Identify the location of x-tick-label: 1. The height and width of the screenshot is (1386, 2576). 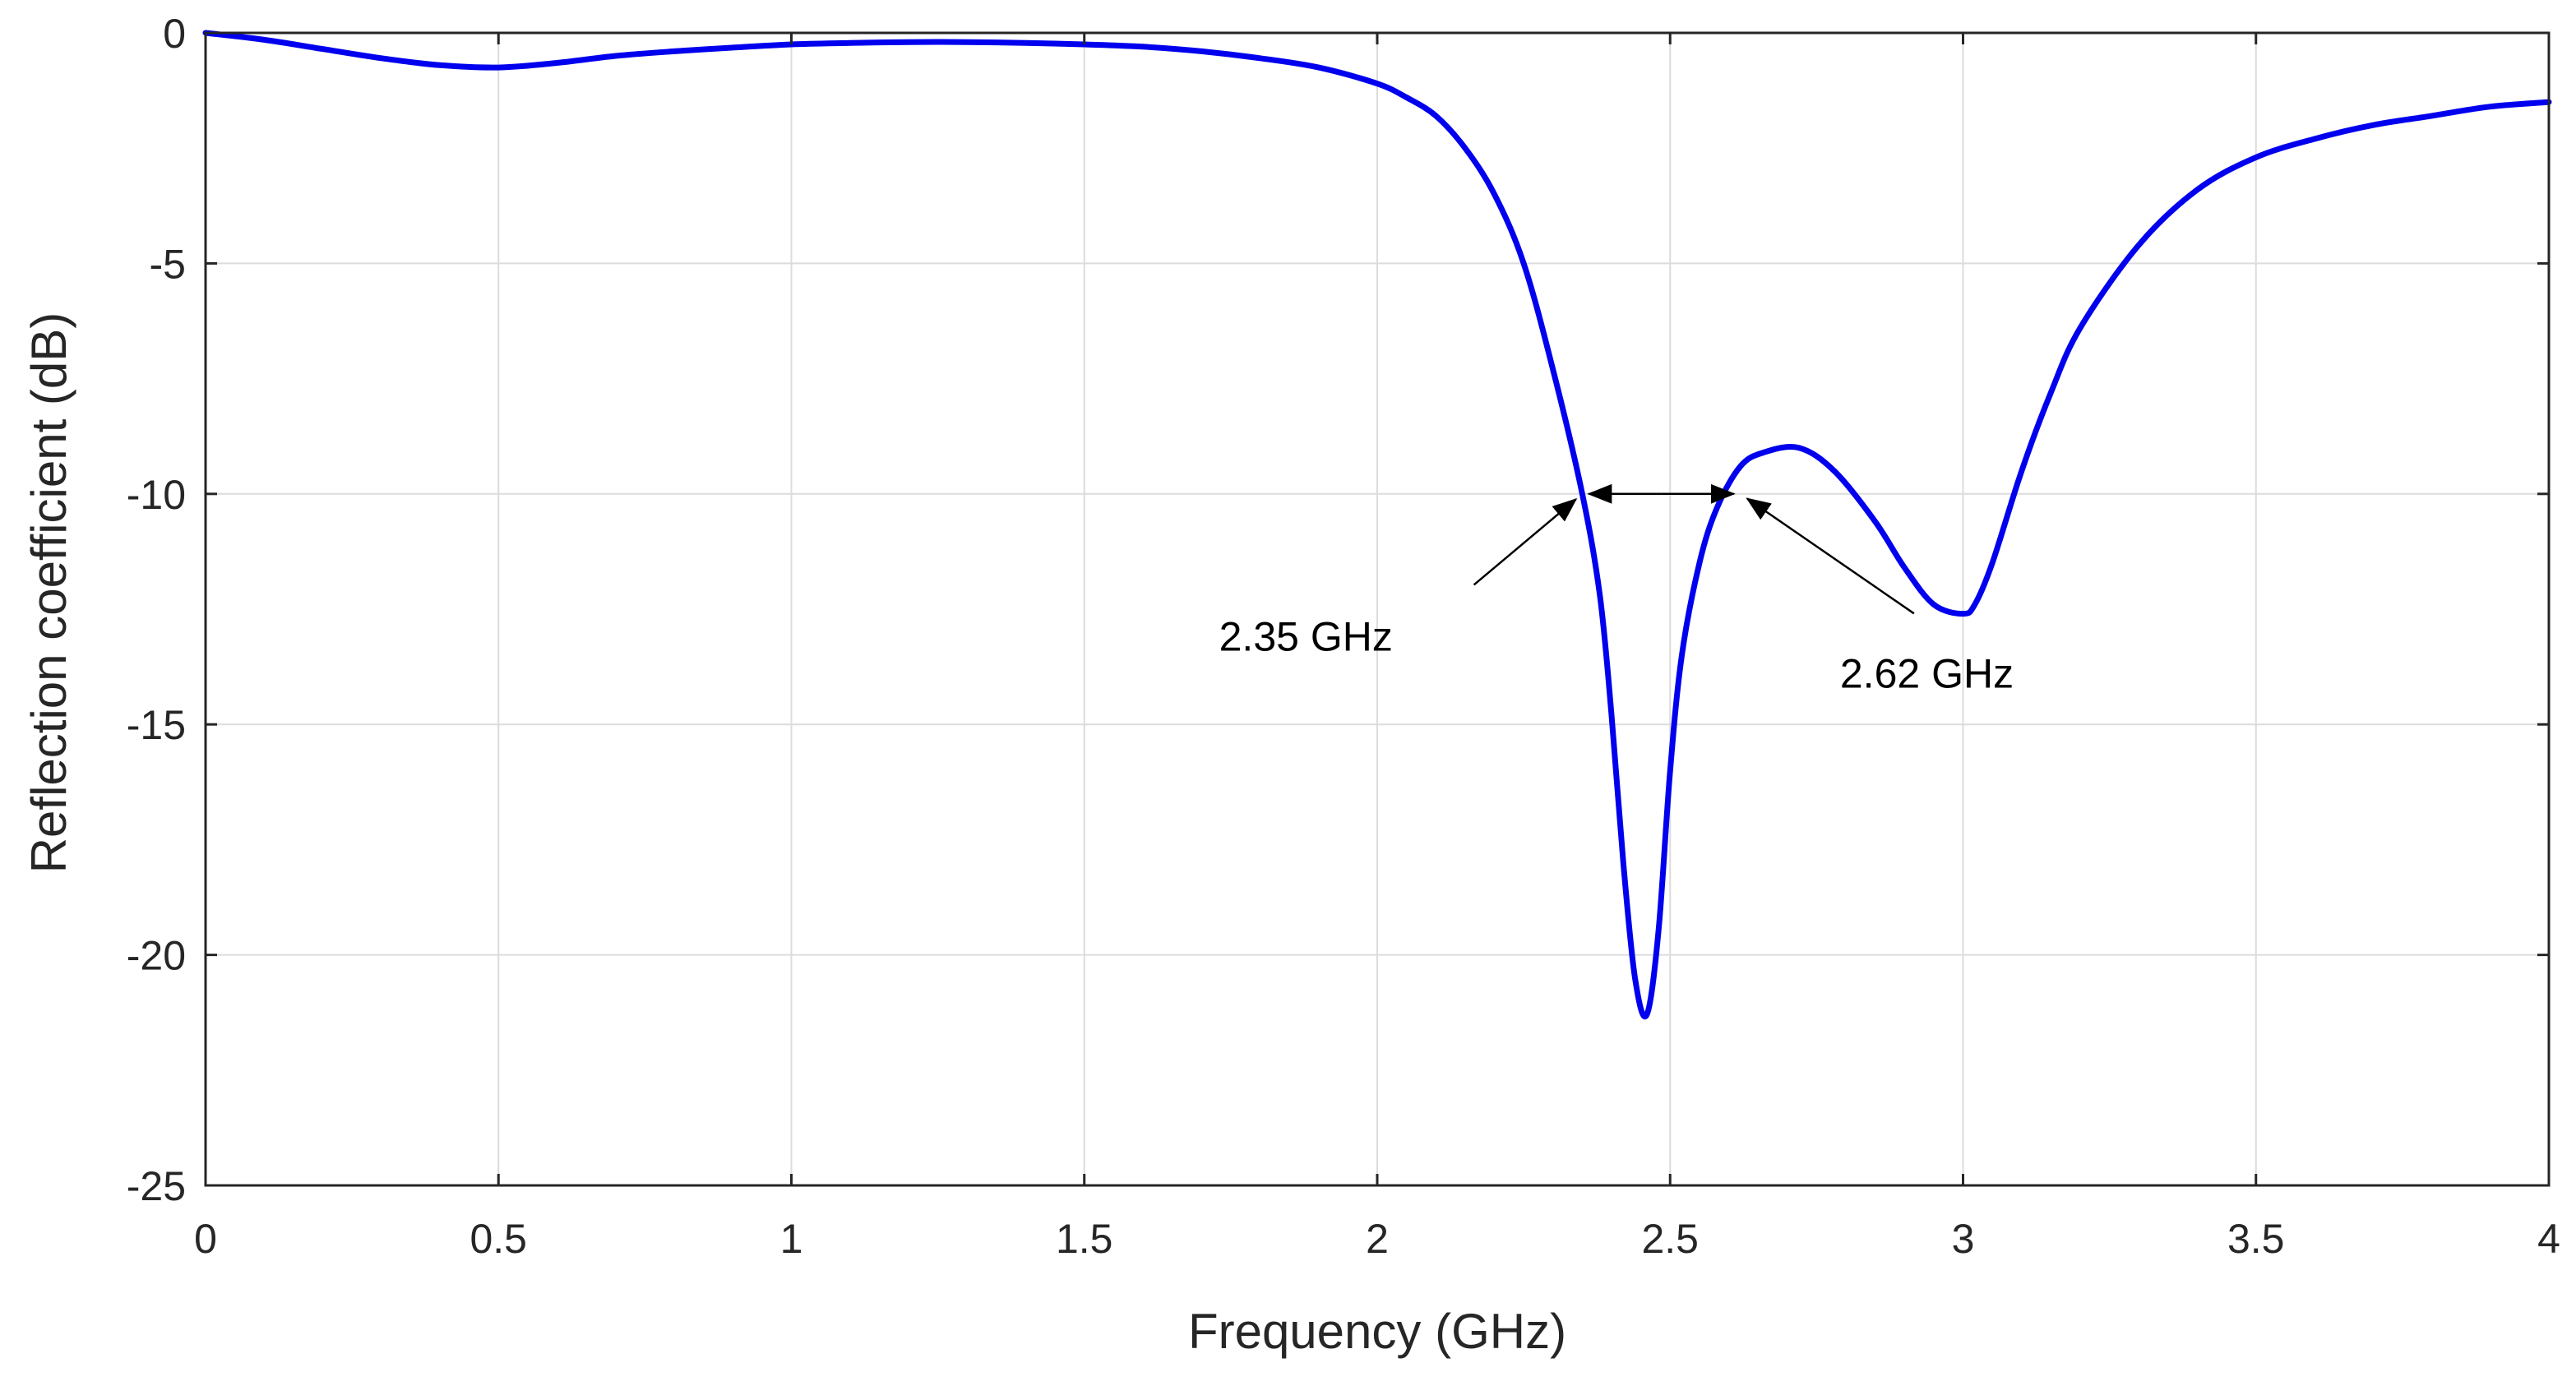
(791, 1239).